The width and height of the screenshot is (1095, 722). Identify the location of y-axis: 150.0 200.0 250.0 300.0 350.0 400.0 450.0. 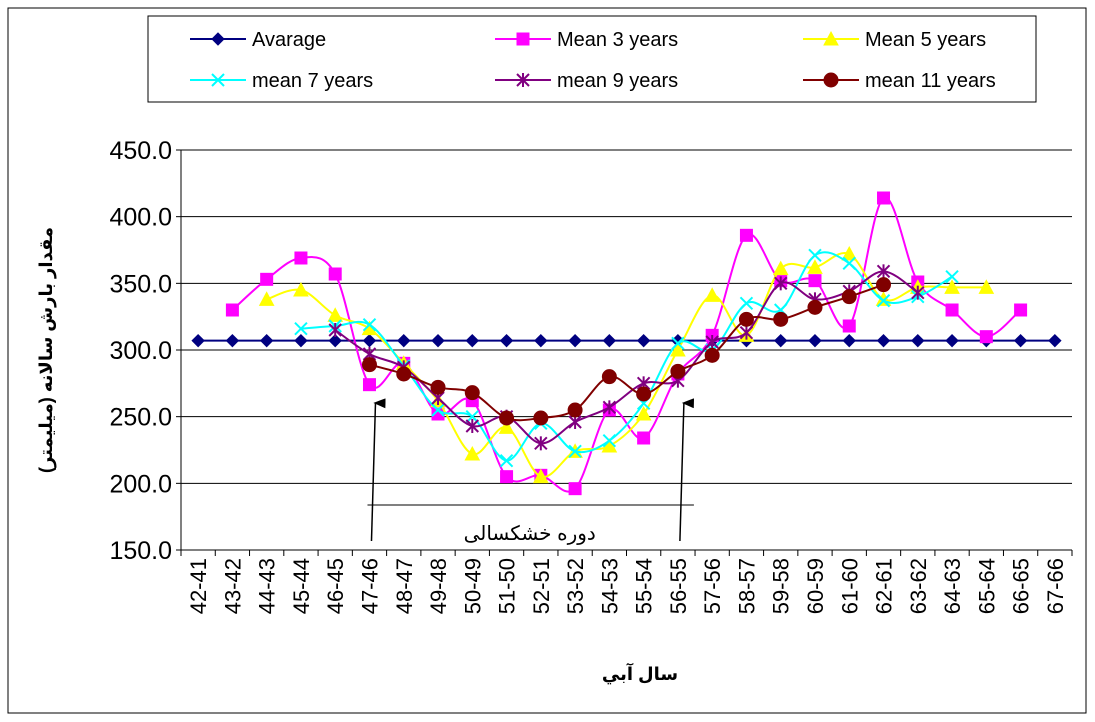
(145, 351).